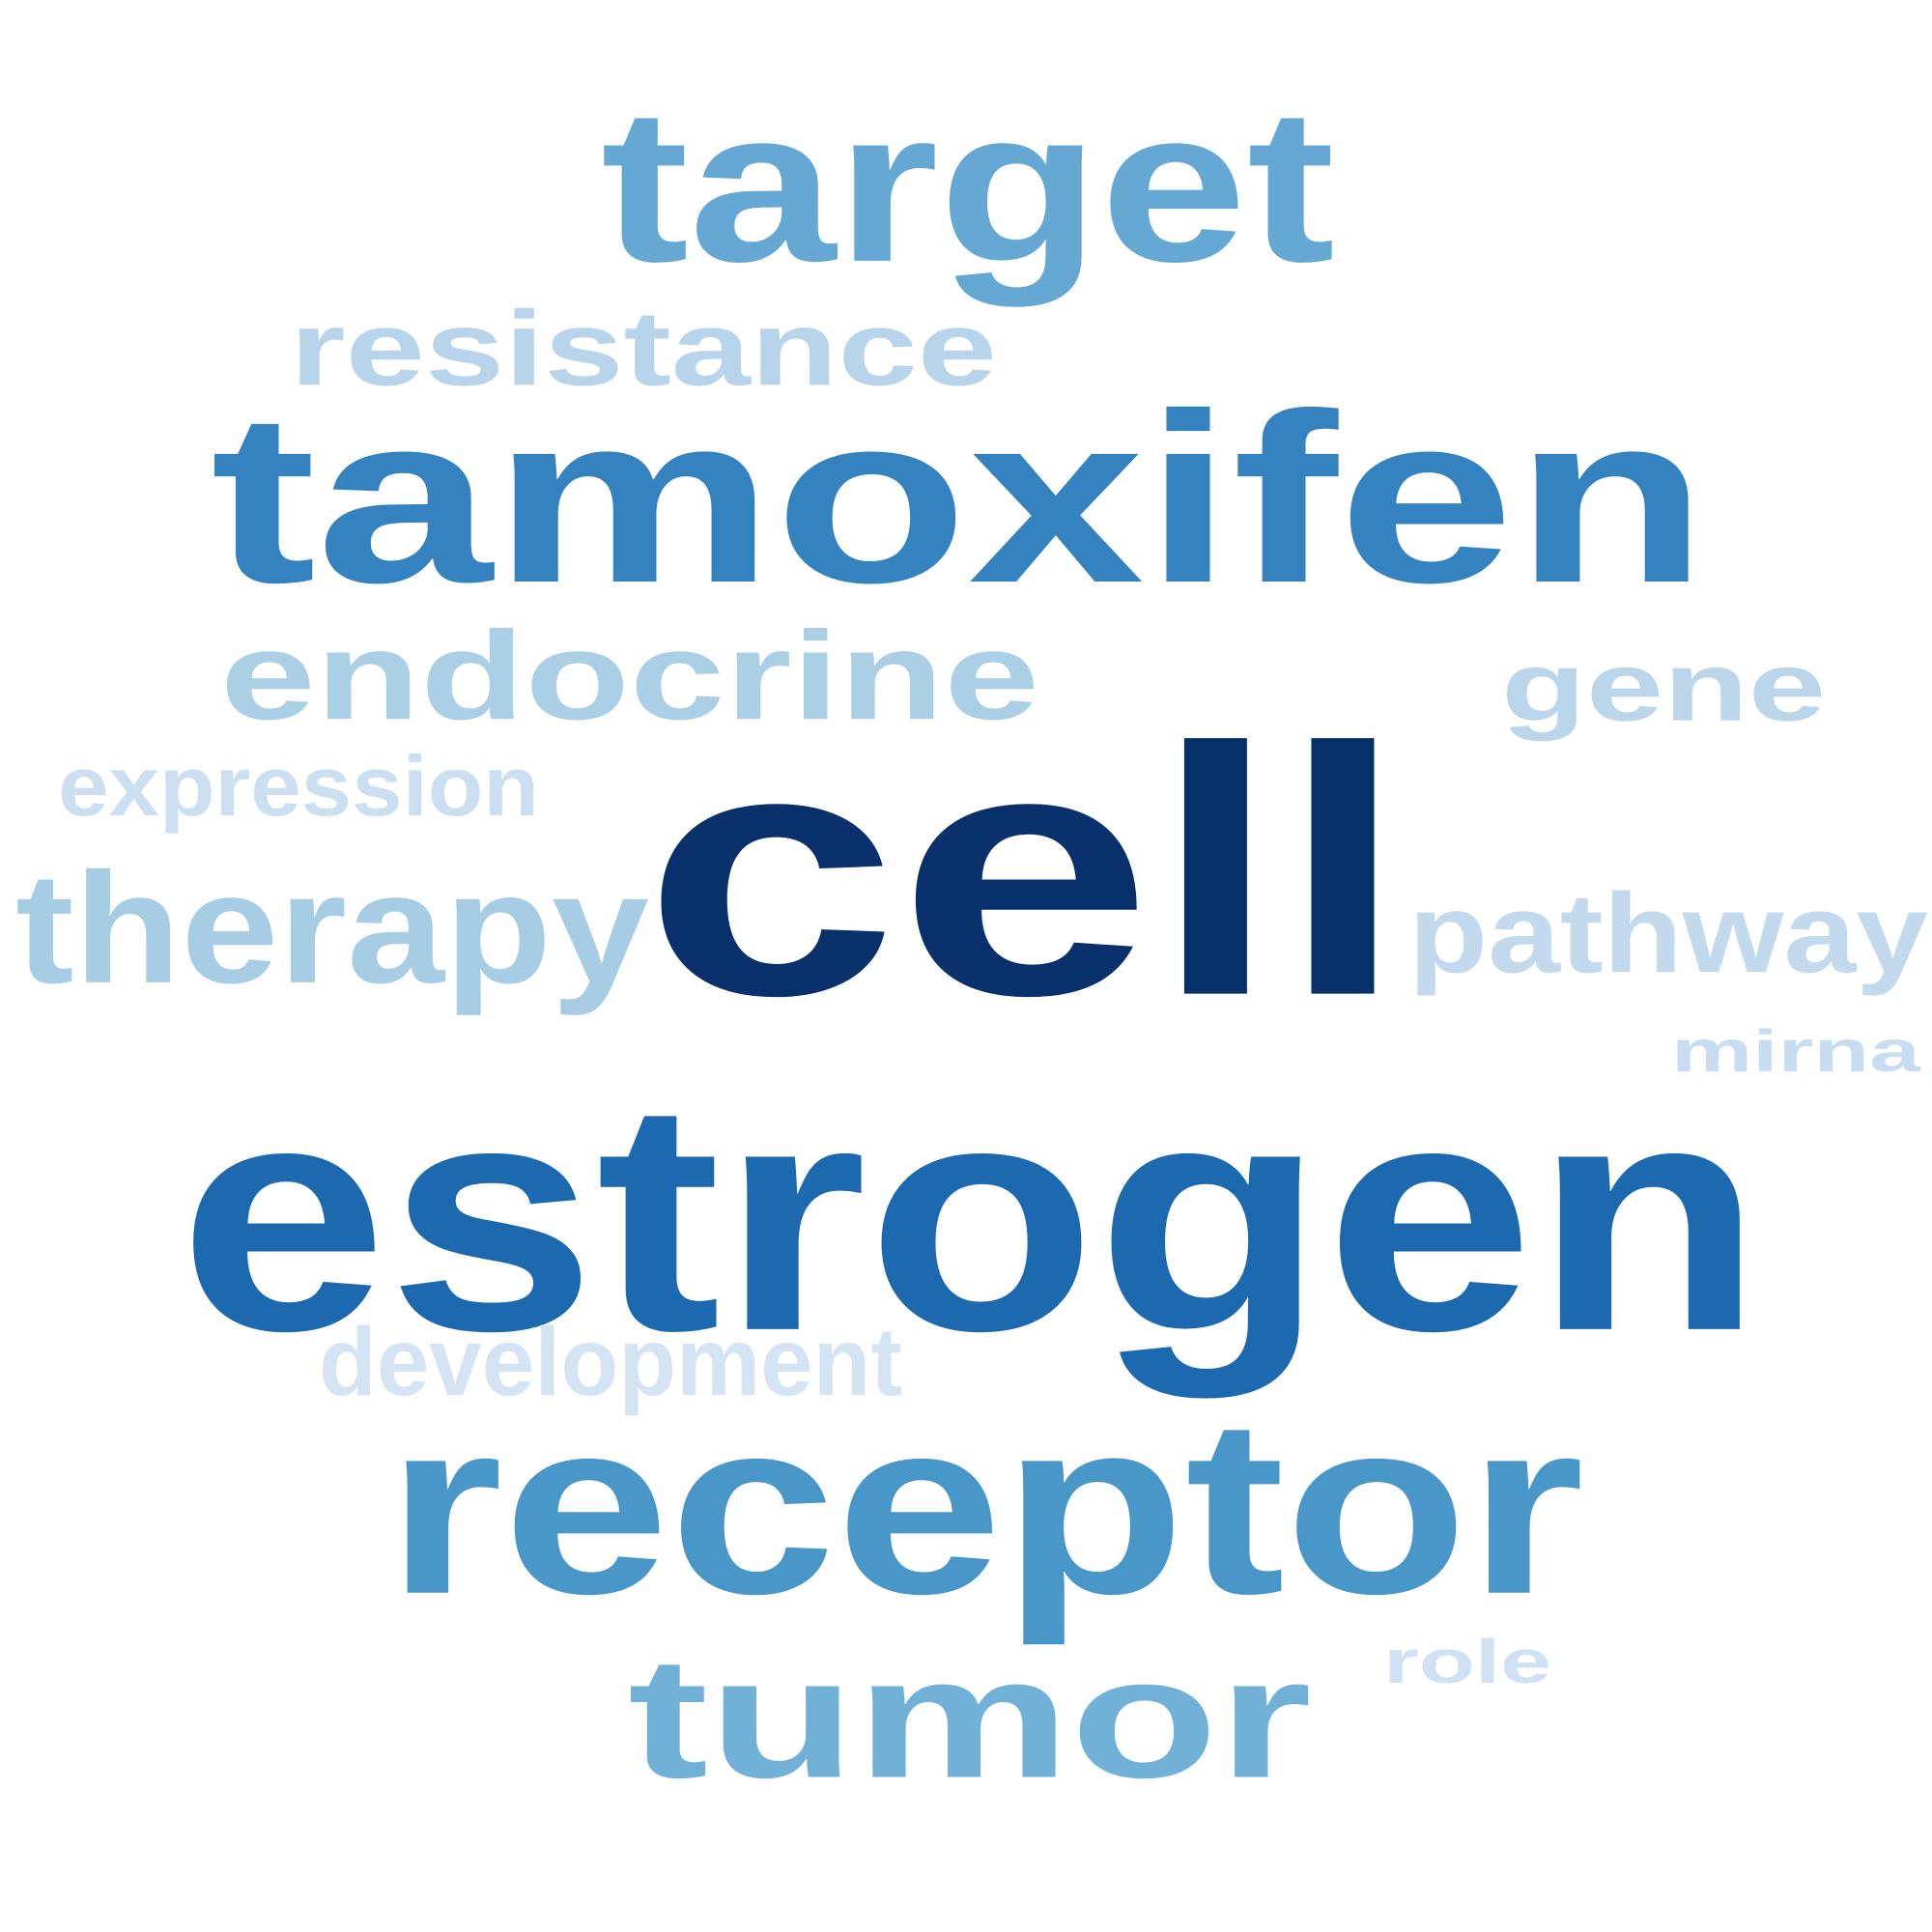 The image size is (1932, 1932). I want to click on word-gene: gene, so click(1663, 687).